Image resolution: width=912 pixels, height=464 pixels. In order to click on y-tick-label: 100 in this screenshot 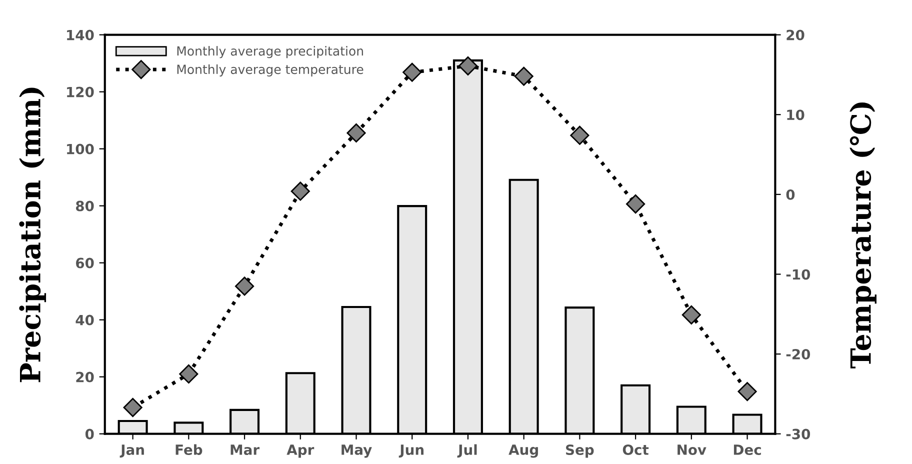, I will do `click(80, 149)`.